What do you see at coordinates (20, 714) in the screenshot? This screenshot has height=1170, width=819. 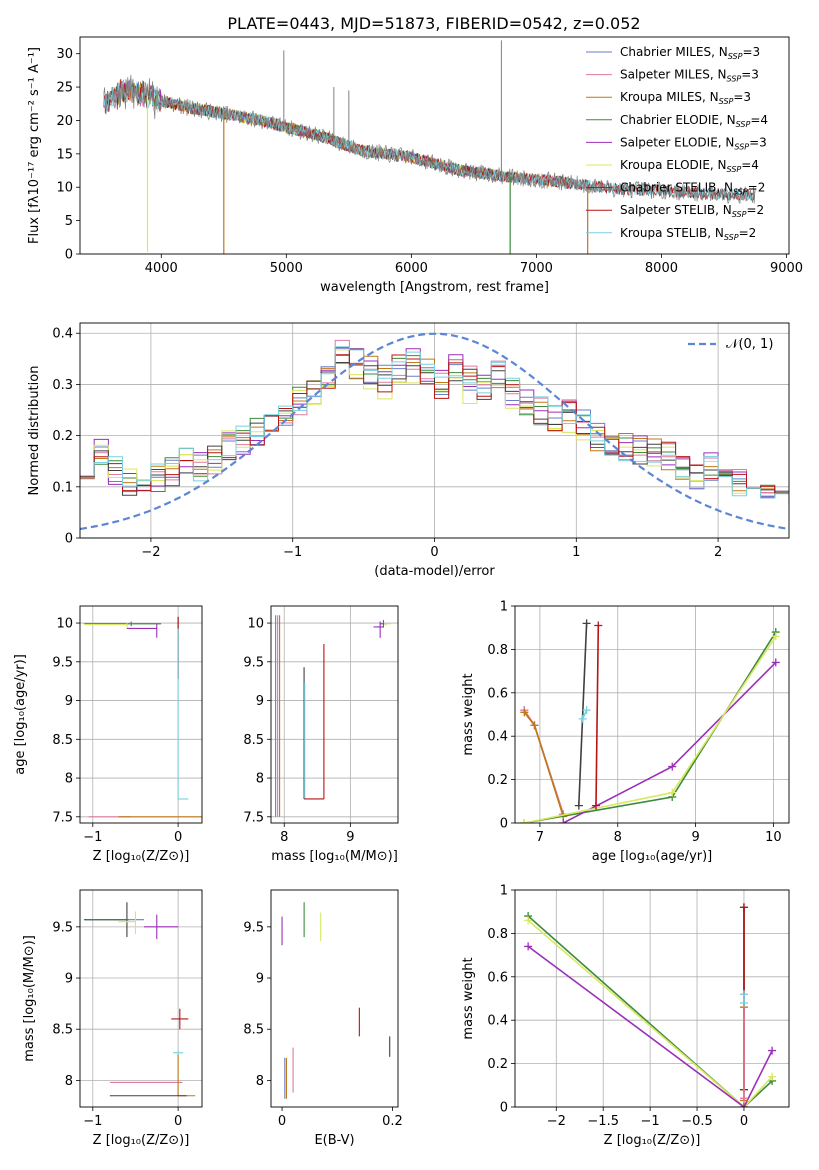 I see `y-axis-label: age [log₁₀(age/yr)]` at bounding box center [20, 714].